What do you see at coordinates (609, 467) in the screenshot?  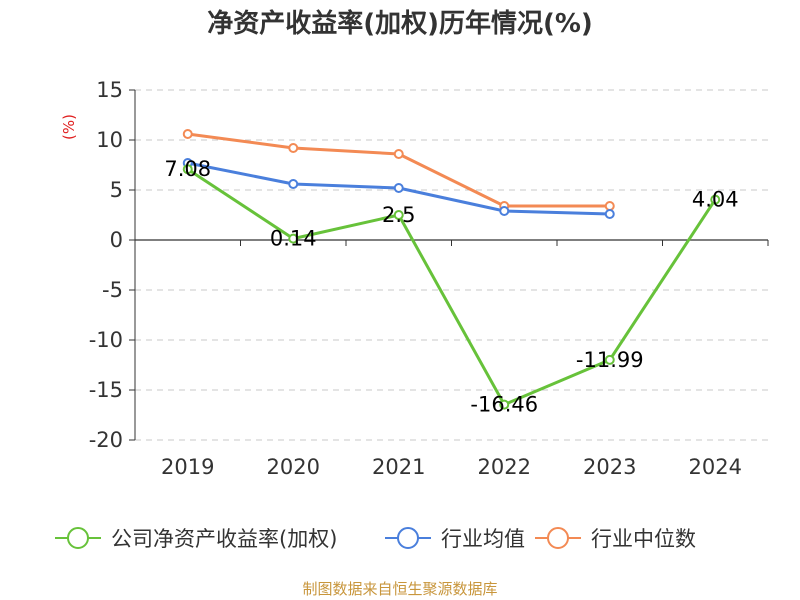 I see `x-tick-label: 2023` at bounding box center [609, 467].